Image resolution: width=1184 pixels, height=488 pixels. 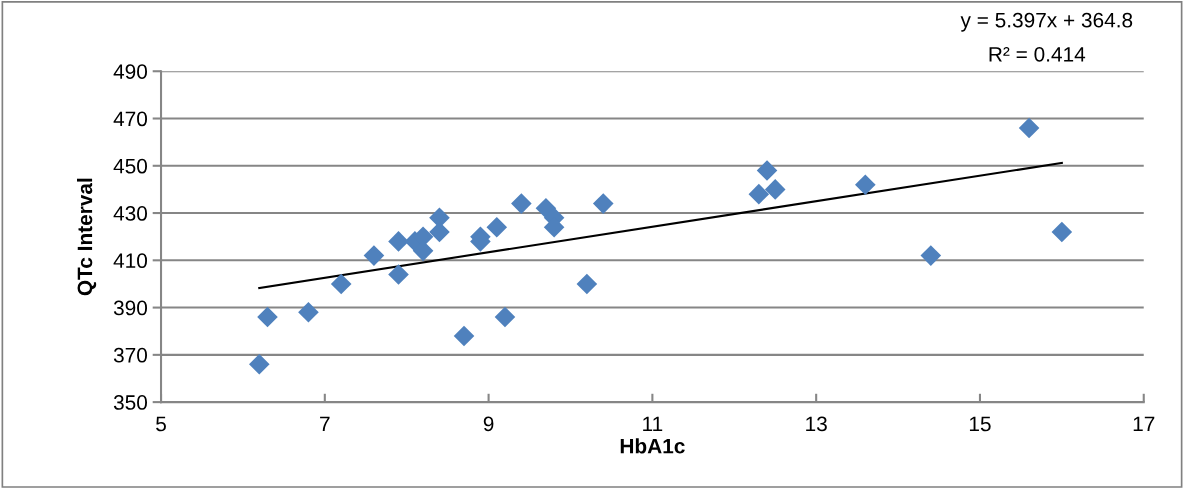 What do you see at coordinates (325, 424) in the screenshot?
I see `x-tick-label: 7` at bounding box center [325, 424].